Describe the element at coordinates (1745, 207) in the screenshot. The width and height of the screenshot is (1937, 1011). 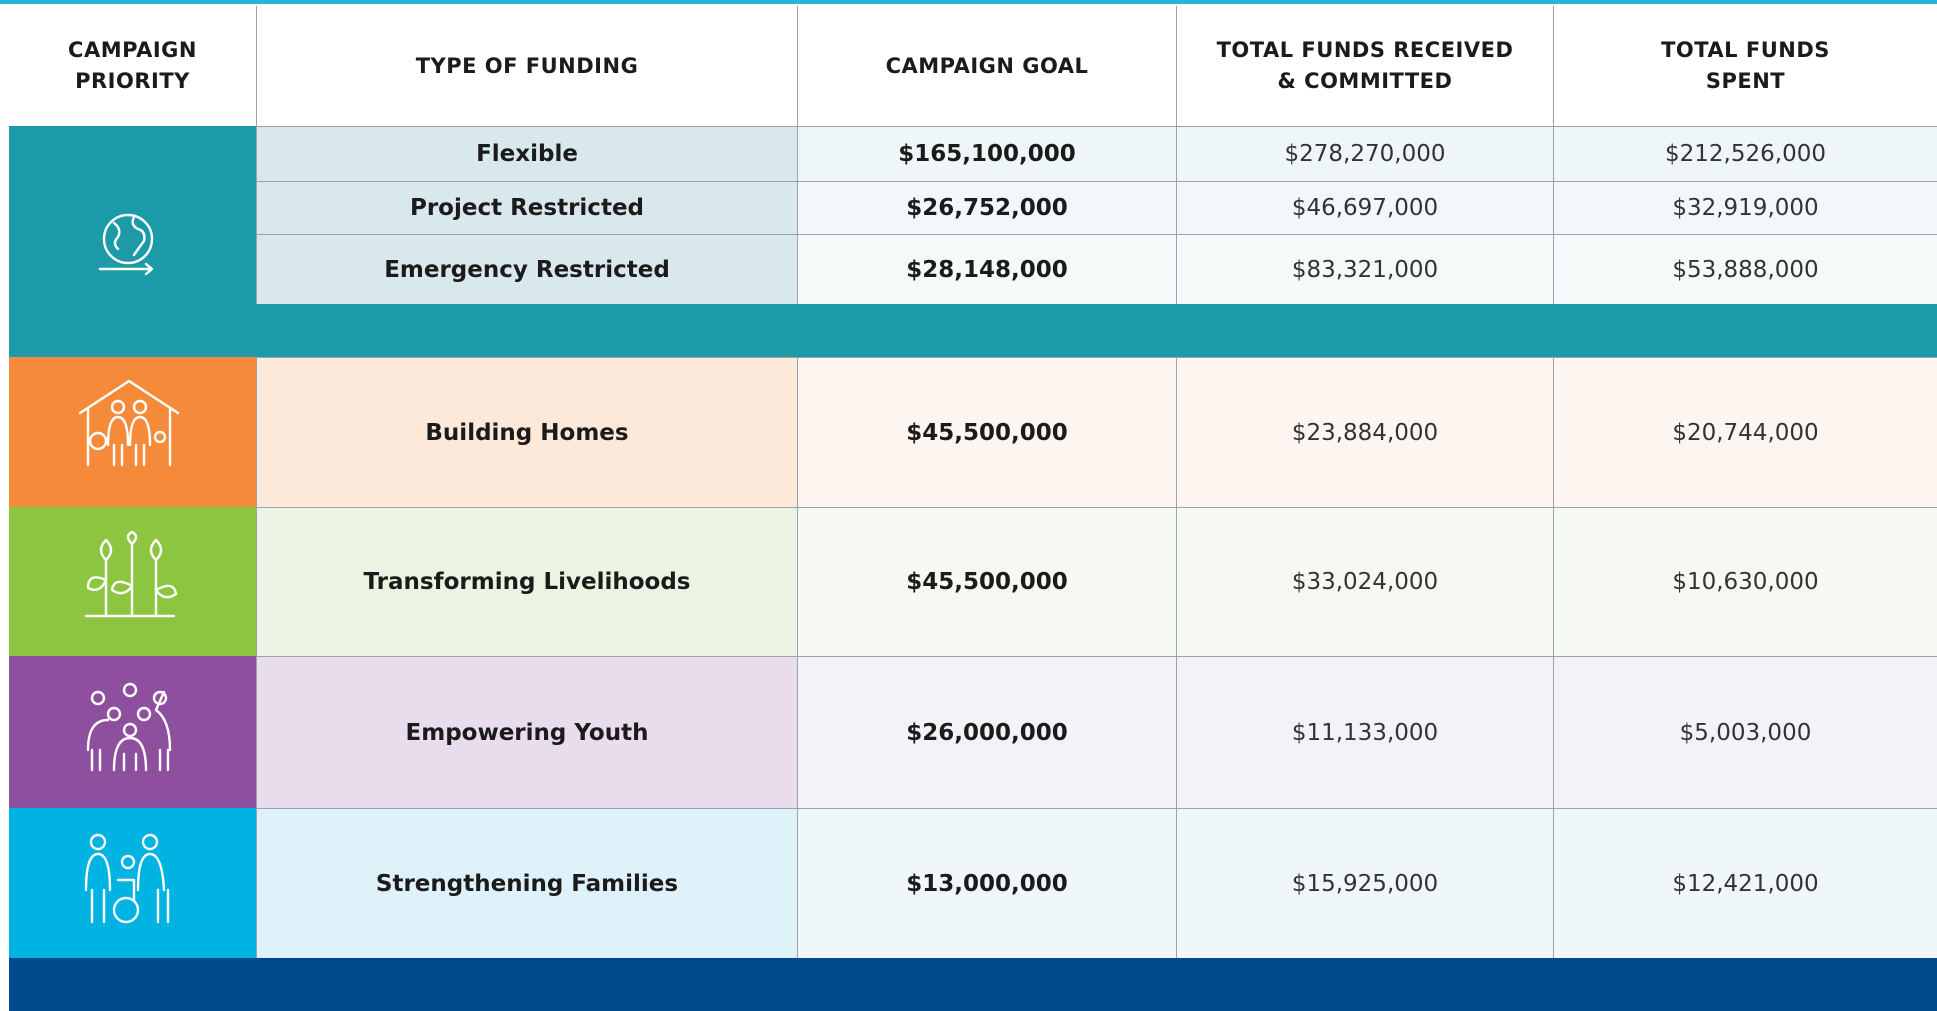
I see `amount: $32,919,000` at that location.